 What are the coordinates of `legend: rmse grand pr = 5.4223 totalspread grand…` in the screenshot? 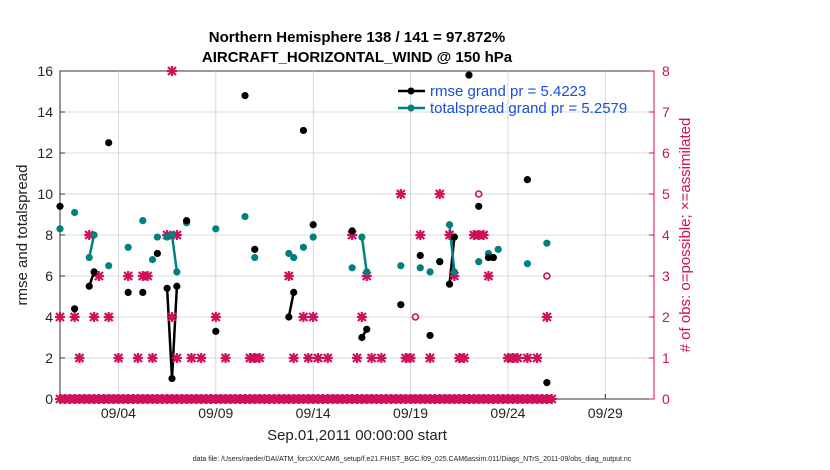 It's located at (512, 100).